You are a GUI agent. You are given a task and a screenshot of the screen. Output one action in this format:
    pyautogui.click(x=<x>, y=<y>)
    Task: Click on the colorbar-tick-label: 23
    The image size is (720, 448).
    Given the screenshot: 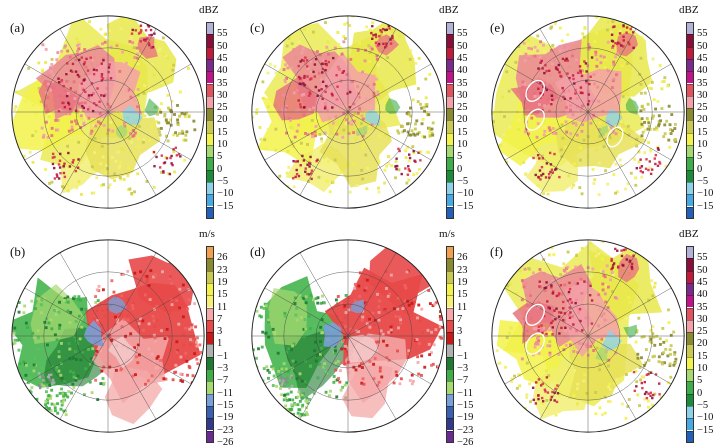 What is the action you would take?
    pyautogui.click(x=462, y=271)
    